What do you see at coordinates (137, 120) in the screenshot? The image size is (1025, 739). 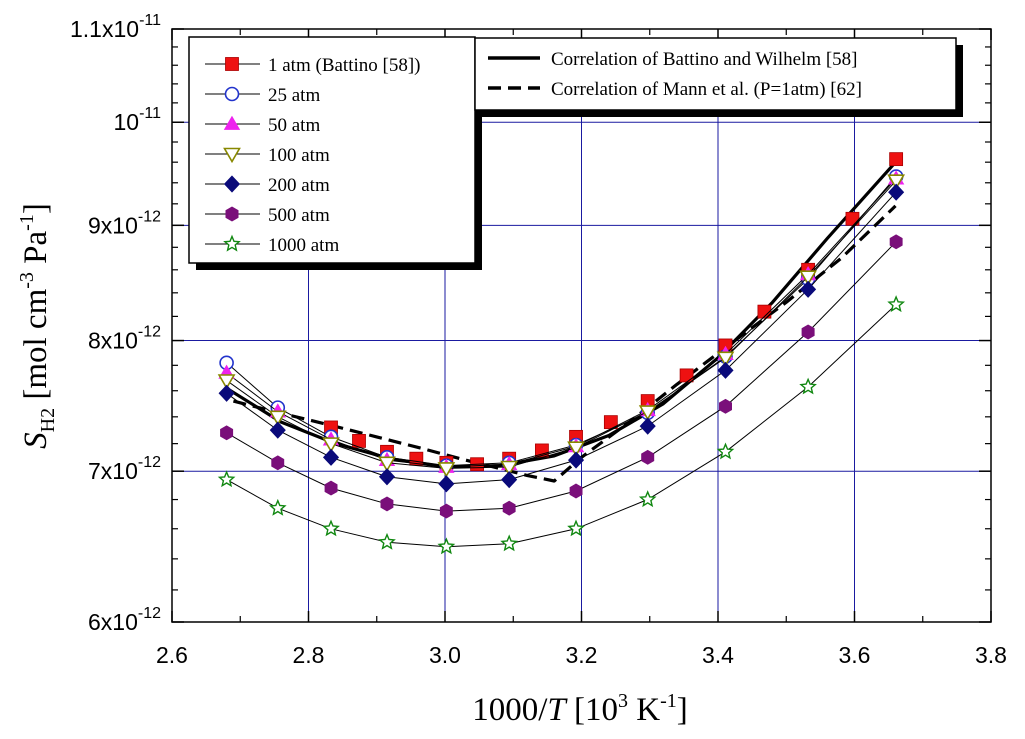 I see `y-tick-label: 10-11` at bounding box center [137, 120].